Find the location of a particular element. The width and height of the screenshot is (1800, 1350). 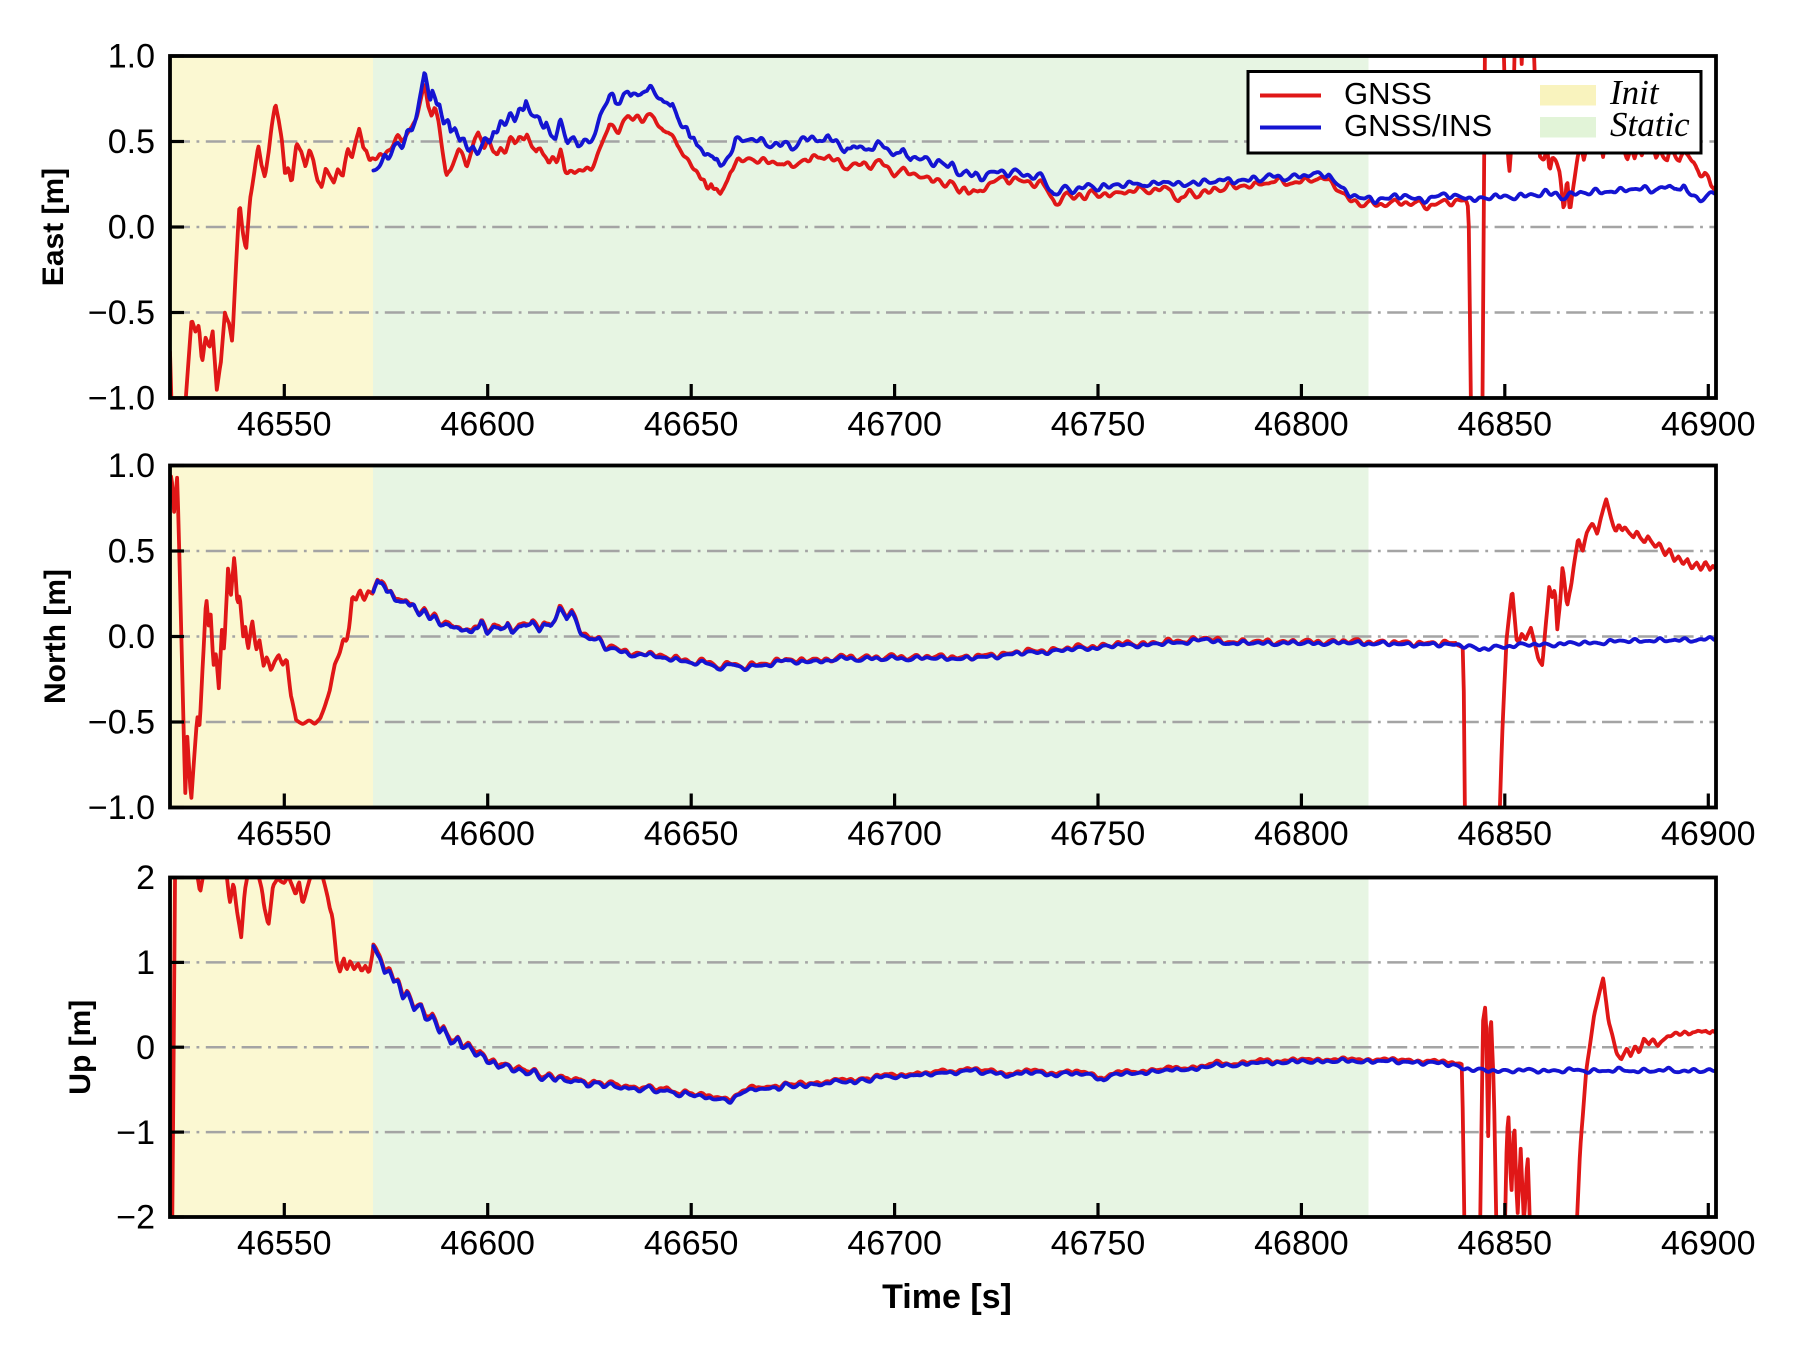

svg-text: Static is located at coordinates (1650, 124).